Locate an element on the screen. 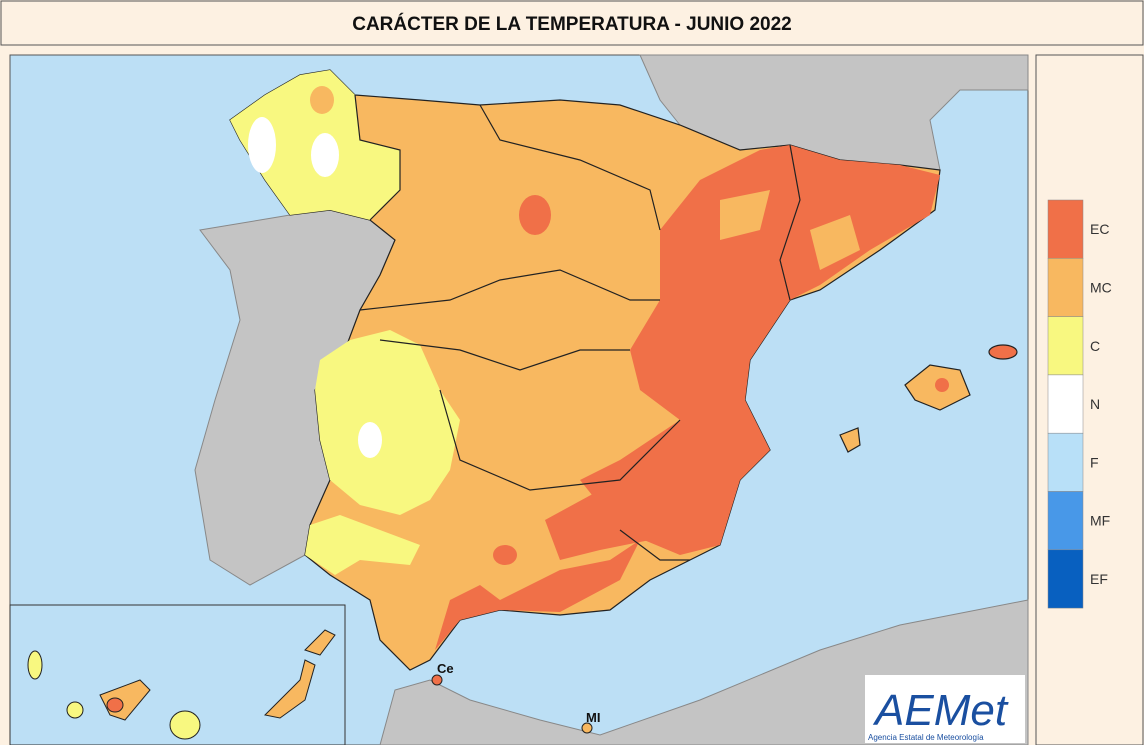  lanzarote is located at coordinates (320, 642).